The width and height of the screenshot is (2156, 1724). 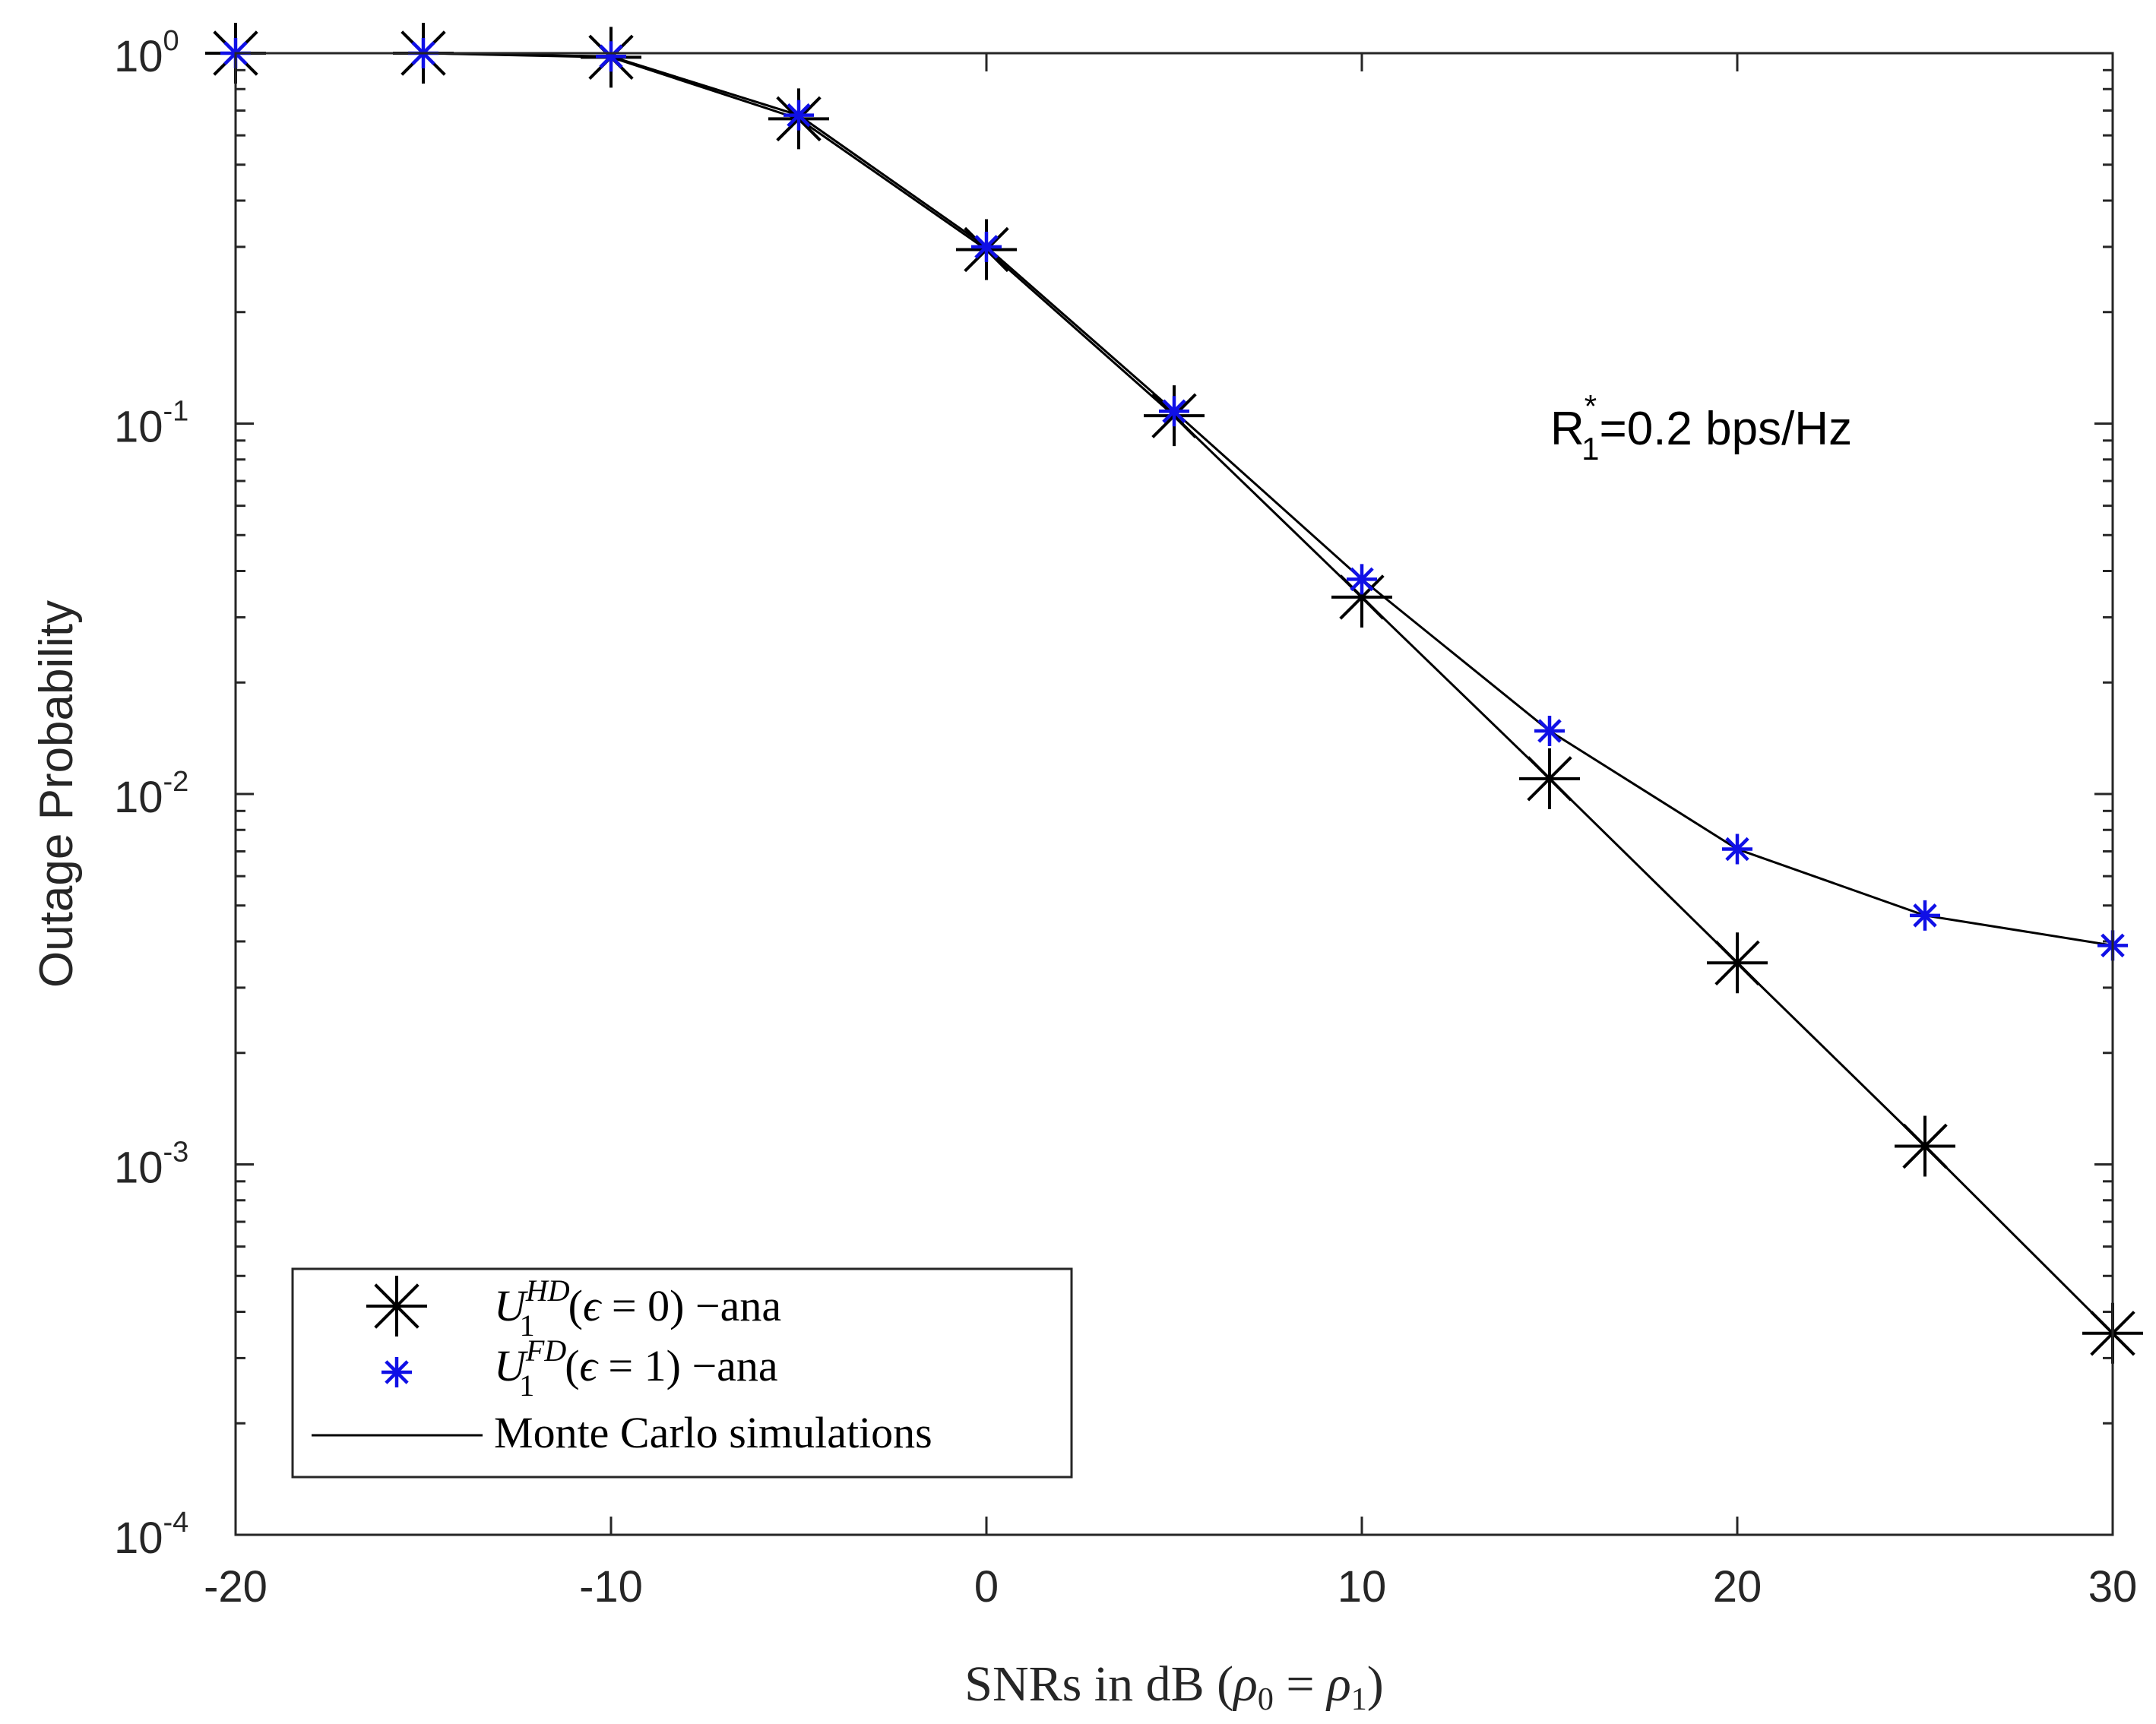 I want to click on y-tick-label: 10⁰, so click(x=146, y=53).